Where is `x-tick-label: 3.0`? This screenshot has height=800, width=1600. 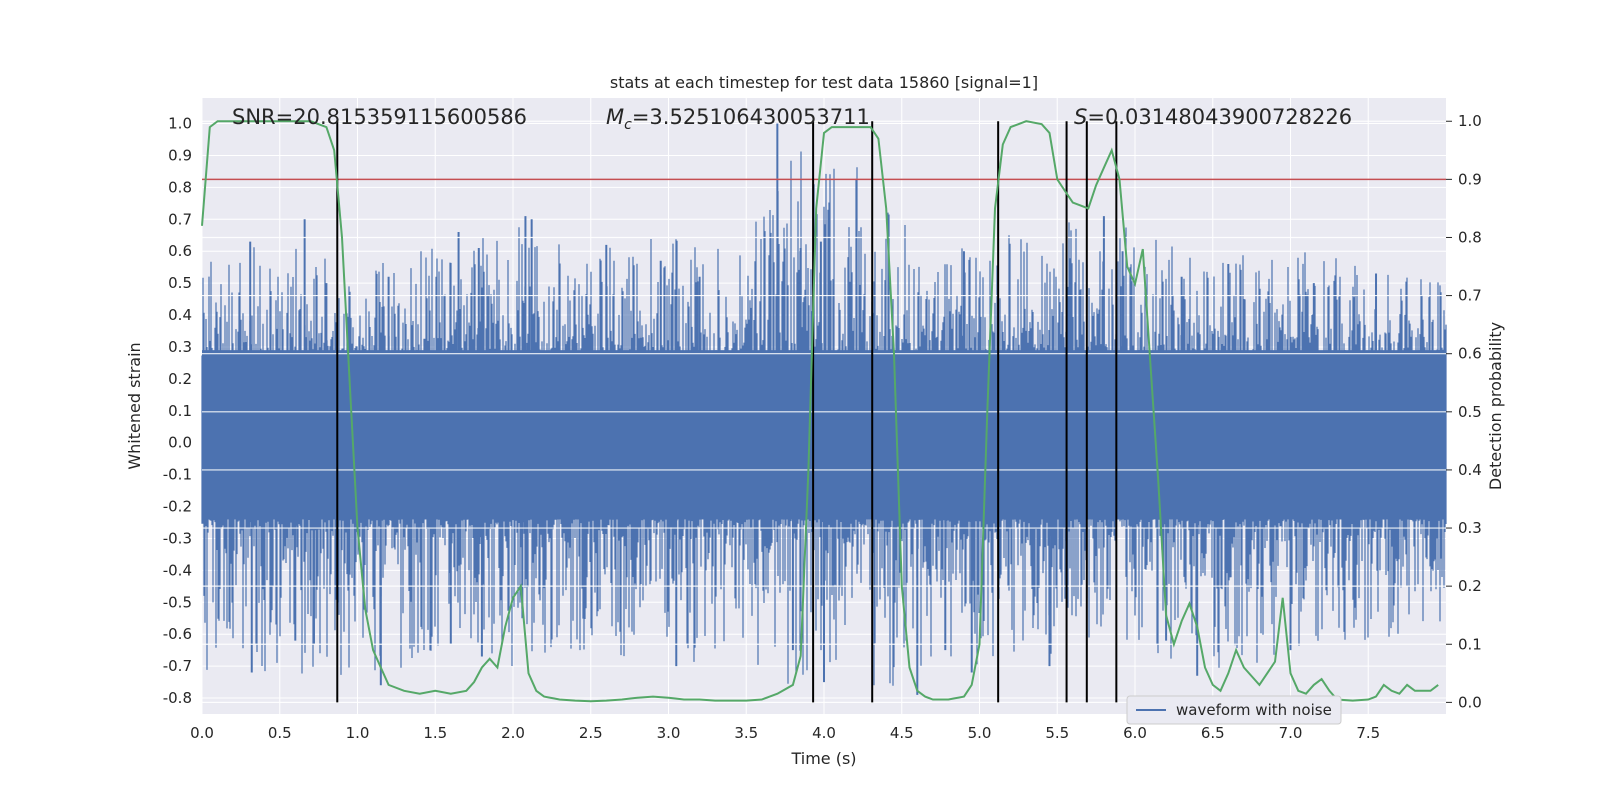
x-tick-label: 3.0 is located at coordinates (669, 733).